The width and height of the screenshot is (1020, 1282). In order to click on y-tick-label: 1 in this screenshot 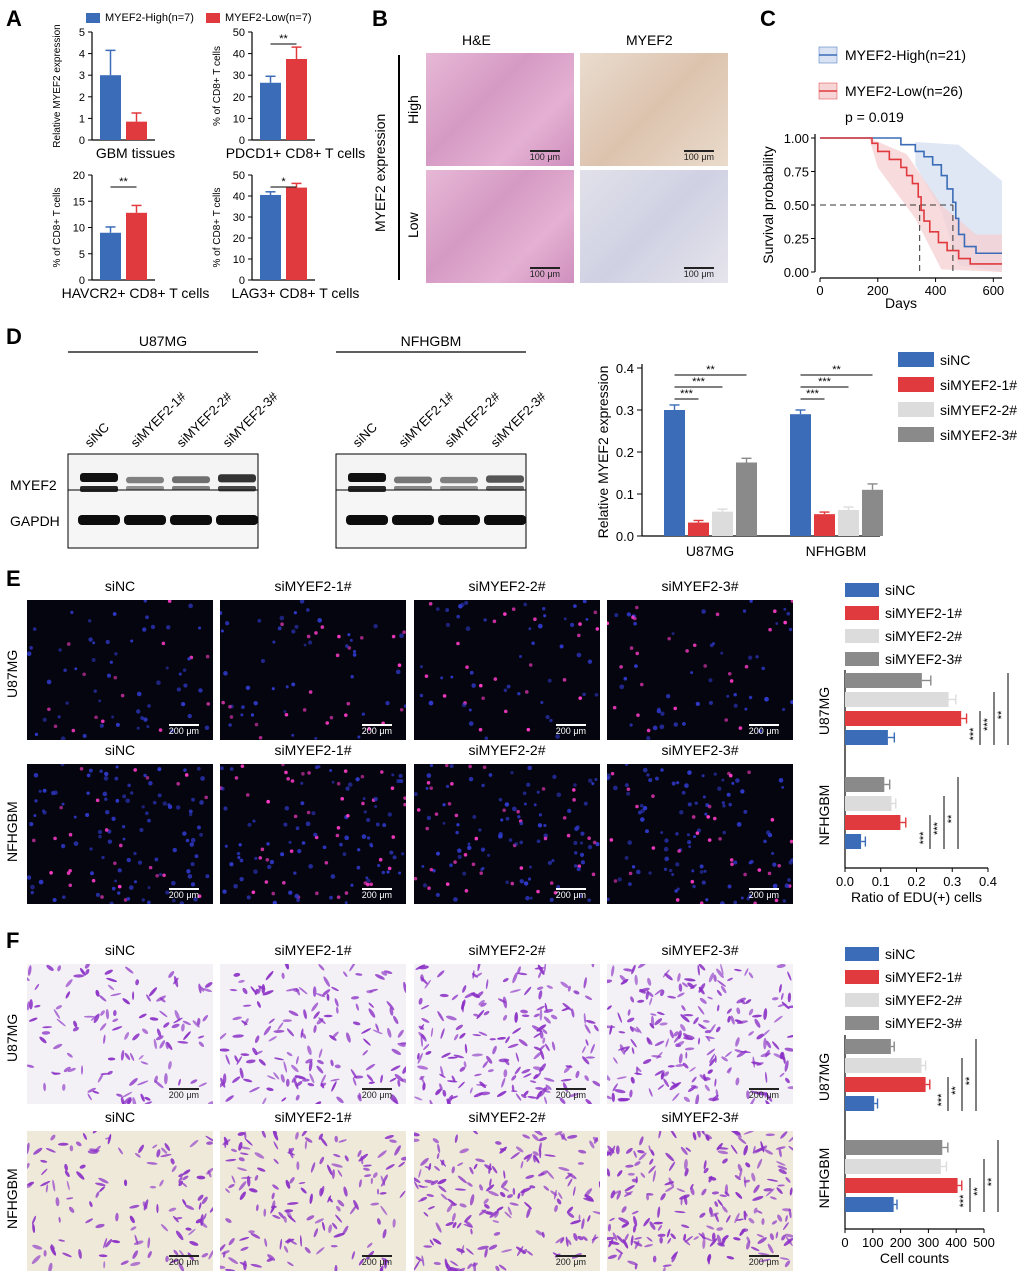, I will do `click(82, 119)`.